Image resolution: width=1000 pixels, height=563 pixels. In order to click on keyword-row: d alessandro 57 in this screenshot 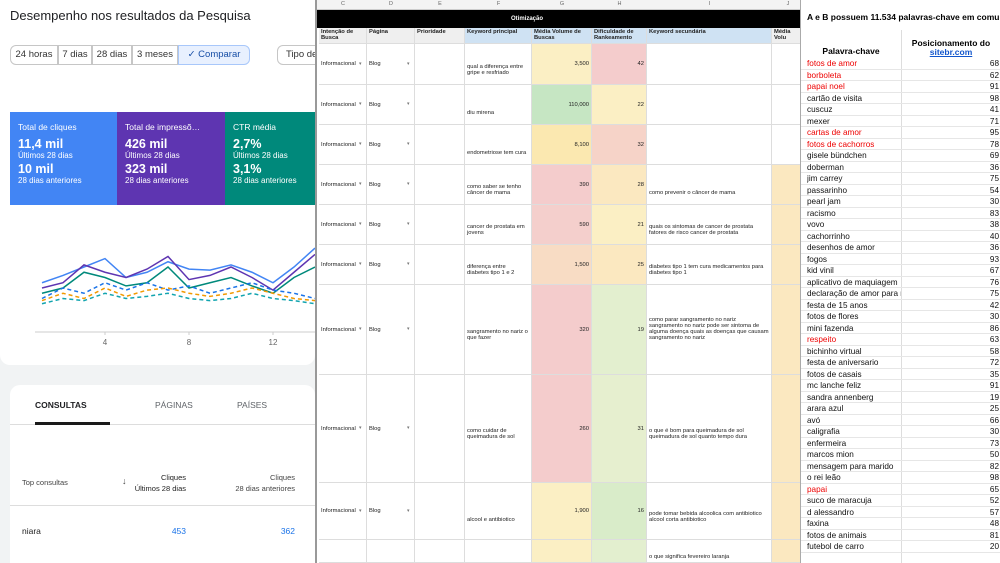, I will do `click(900, 512)`.